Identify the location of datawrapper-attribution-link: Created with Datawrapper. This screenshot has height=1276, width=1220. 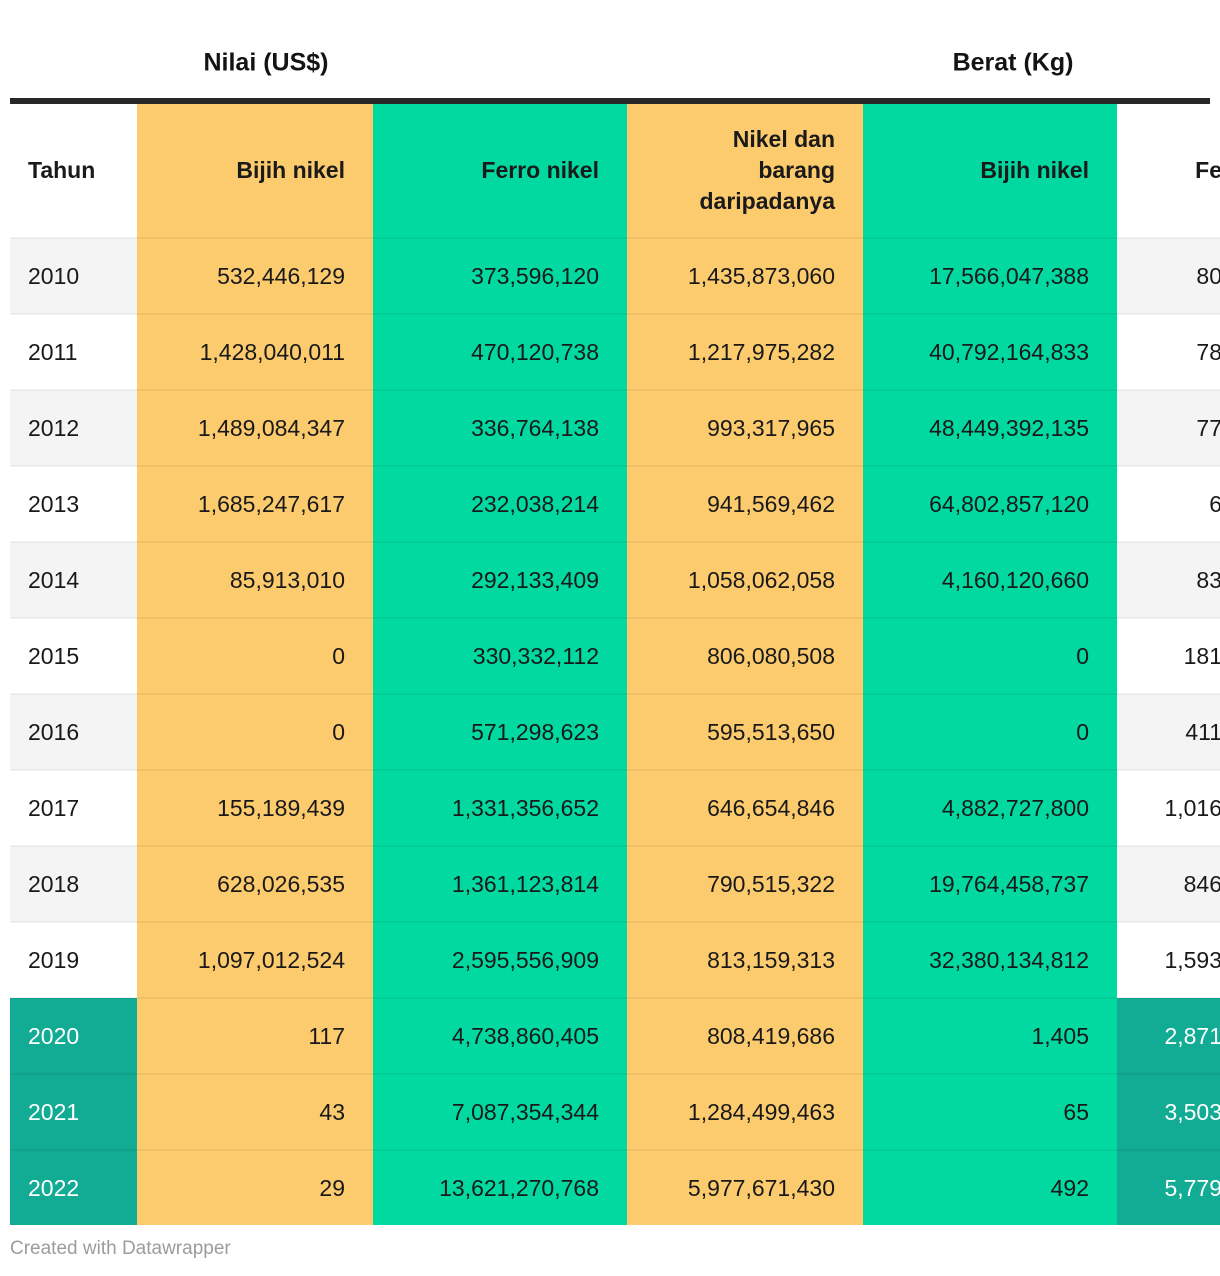
(120, 1248).